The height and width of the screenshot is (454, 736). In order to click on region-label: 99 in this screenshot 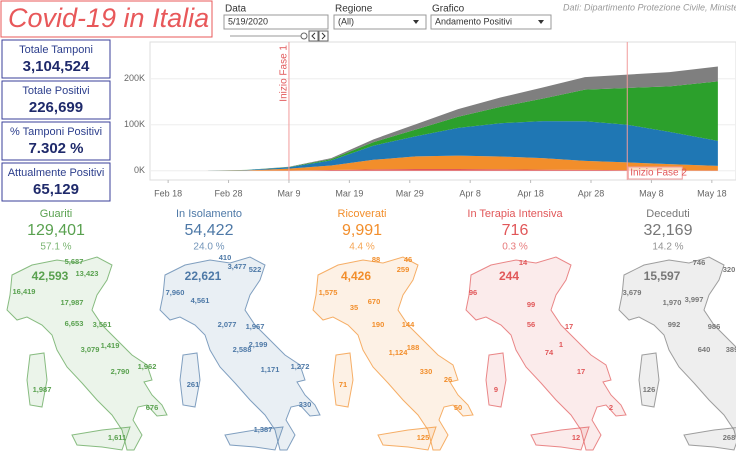, I will do `click(531, 304)`.